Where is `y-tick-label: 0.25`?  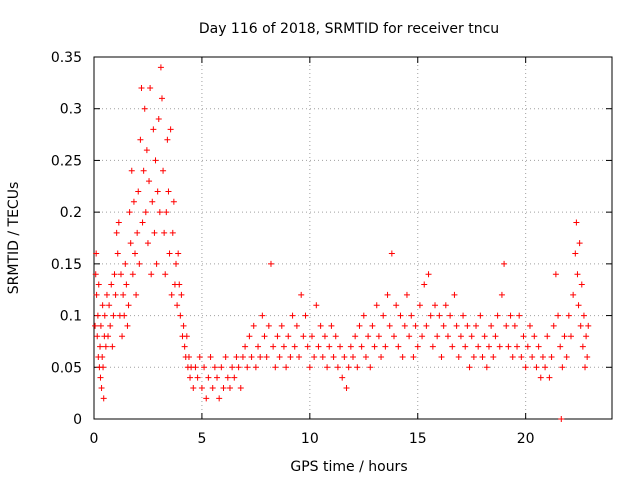 y-tick-label: 0.25 is located at coordinates (66, 161).